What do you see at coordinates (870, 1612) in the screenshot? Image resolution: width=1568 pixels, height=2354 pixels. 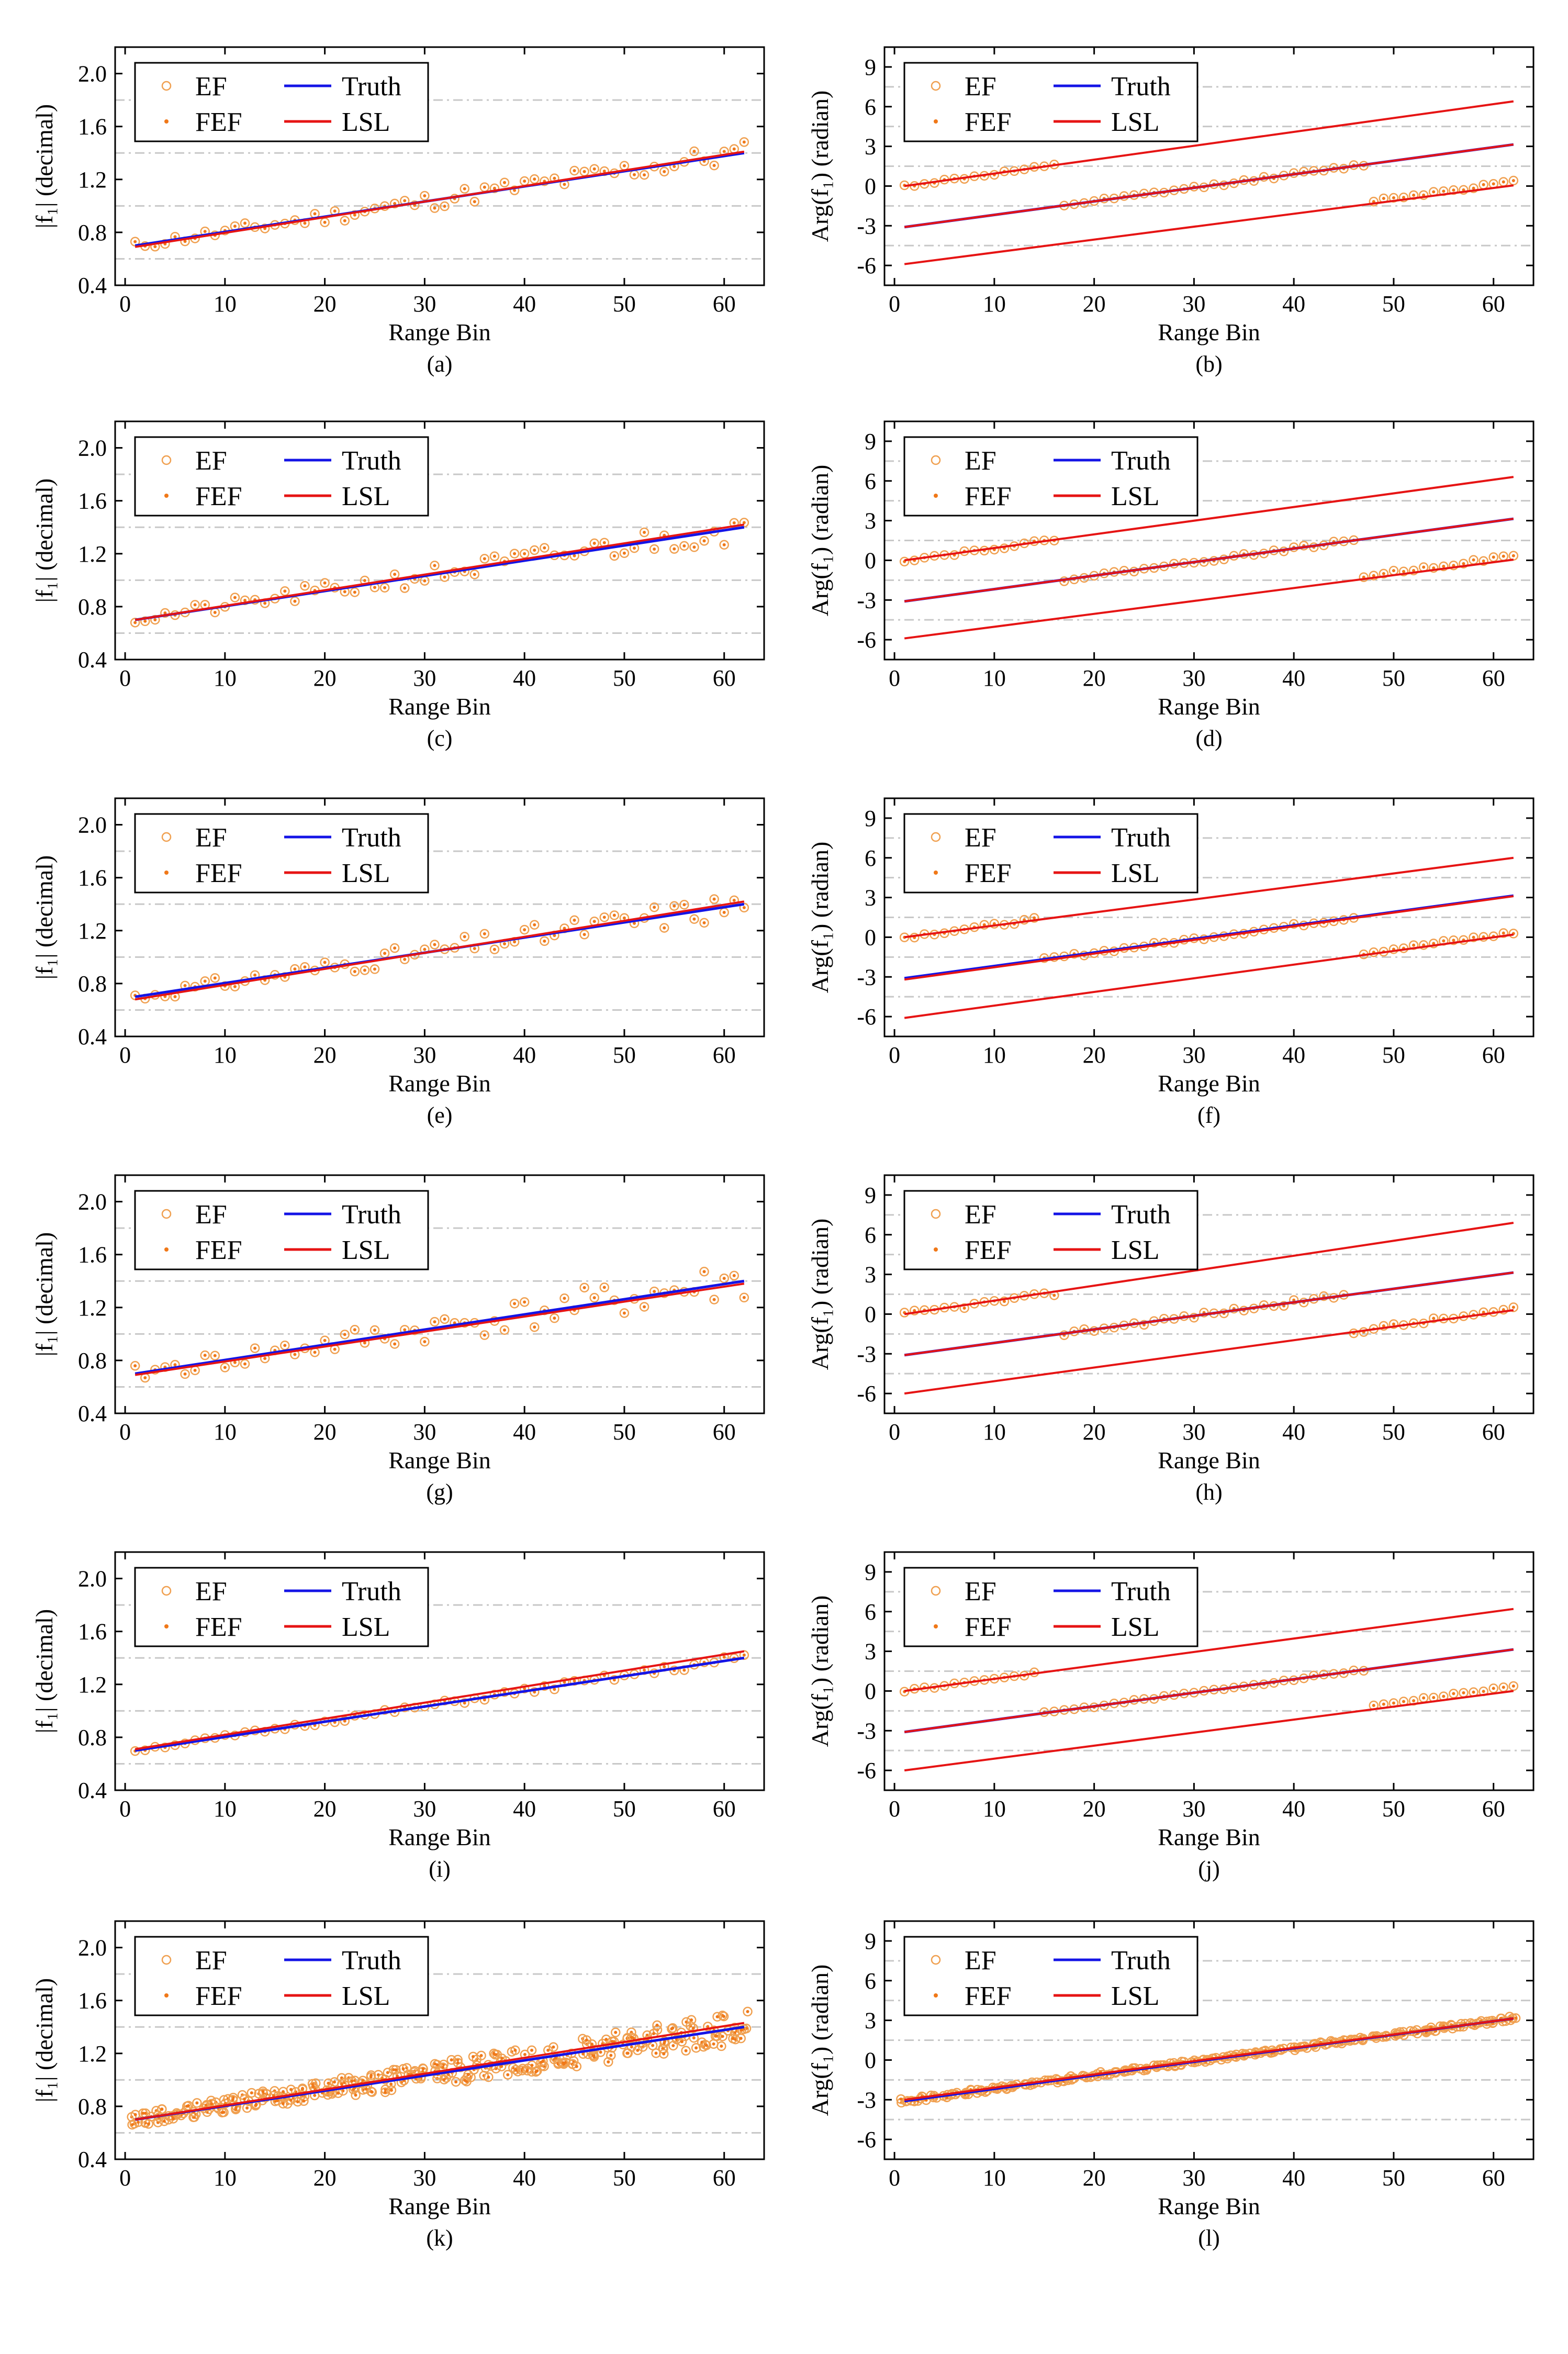 I see `y-tick-label: 6` at bounding box center [870, 1612].